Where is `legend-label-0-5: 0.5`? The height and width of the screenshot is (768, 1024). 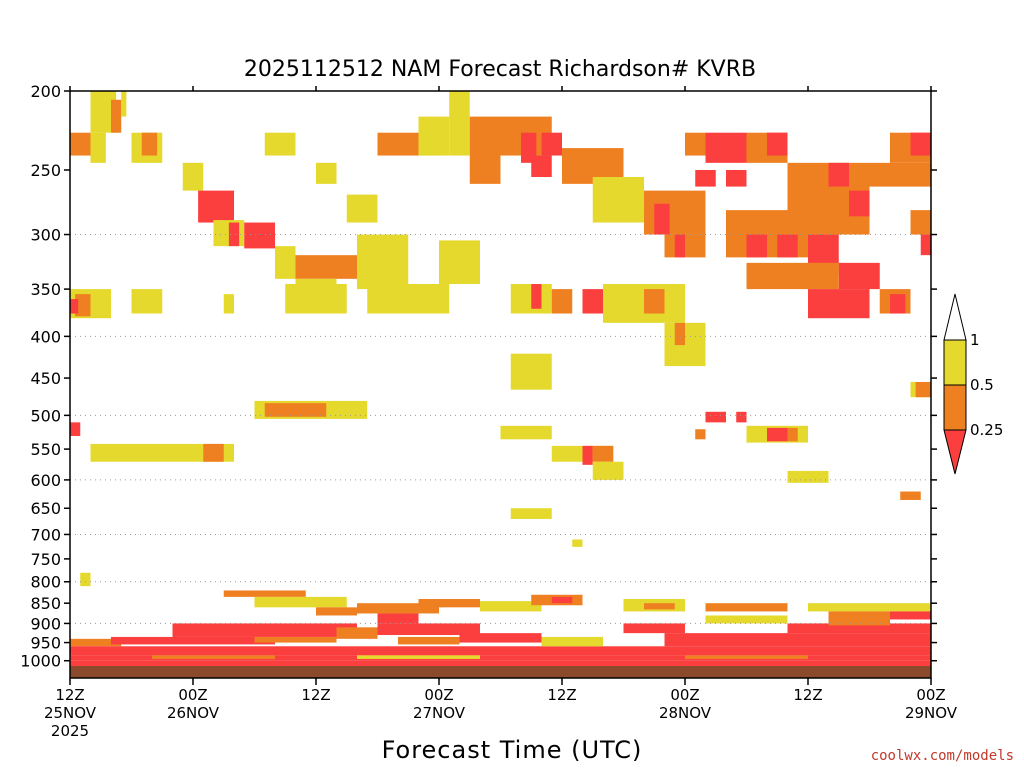
legend-label-0-5: 0.5 is located at coordinates (982, 385).